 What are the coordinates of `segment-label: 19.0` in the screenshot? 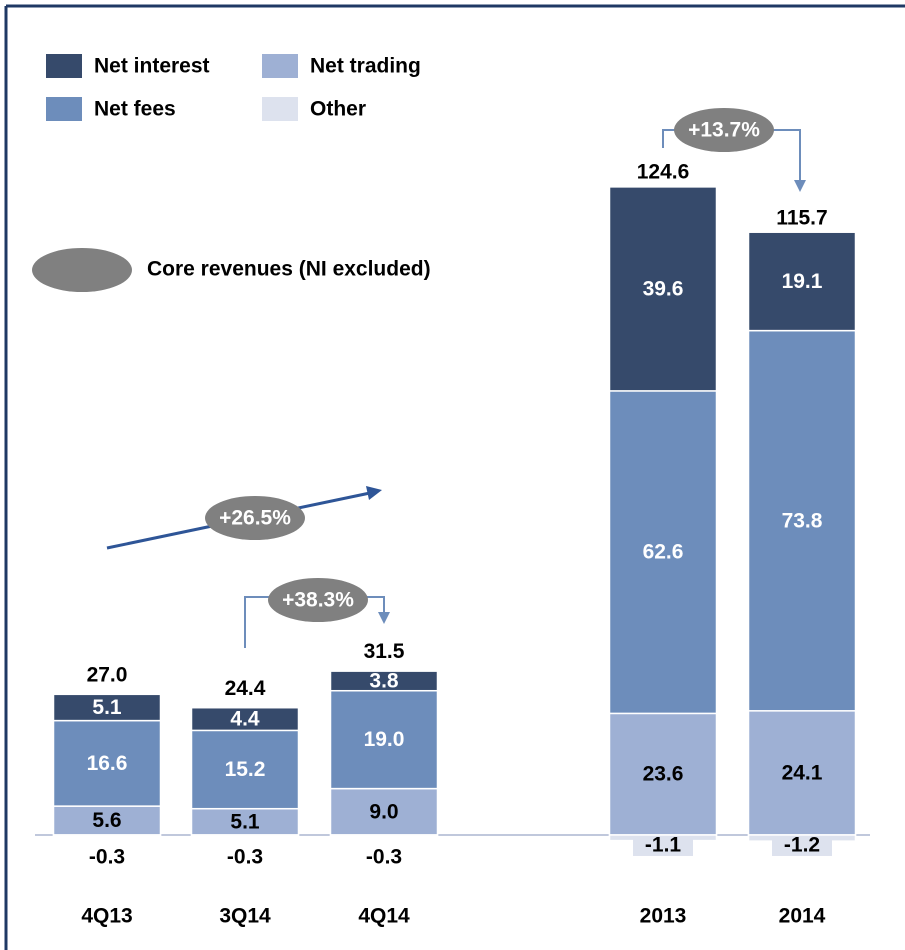 It's located at (384, 739).